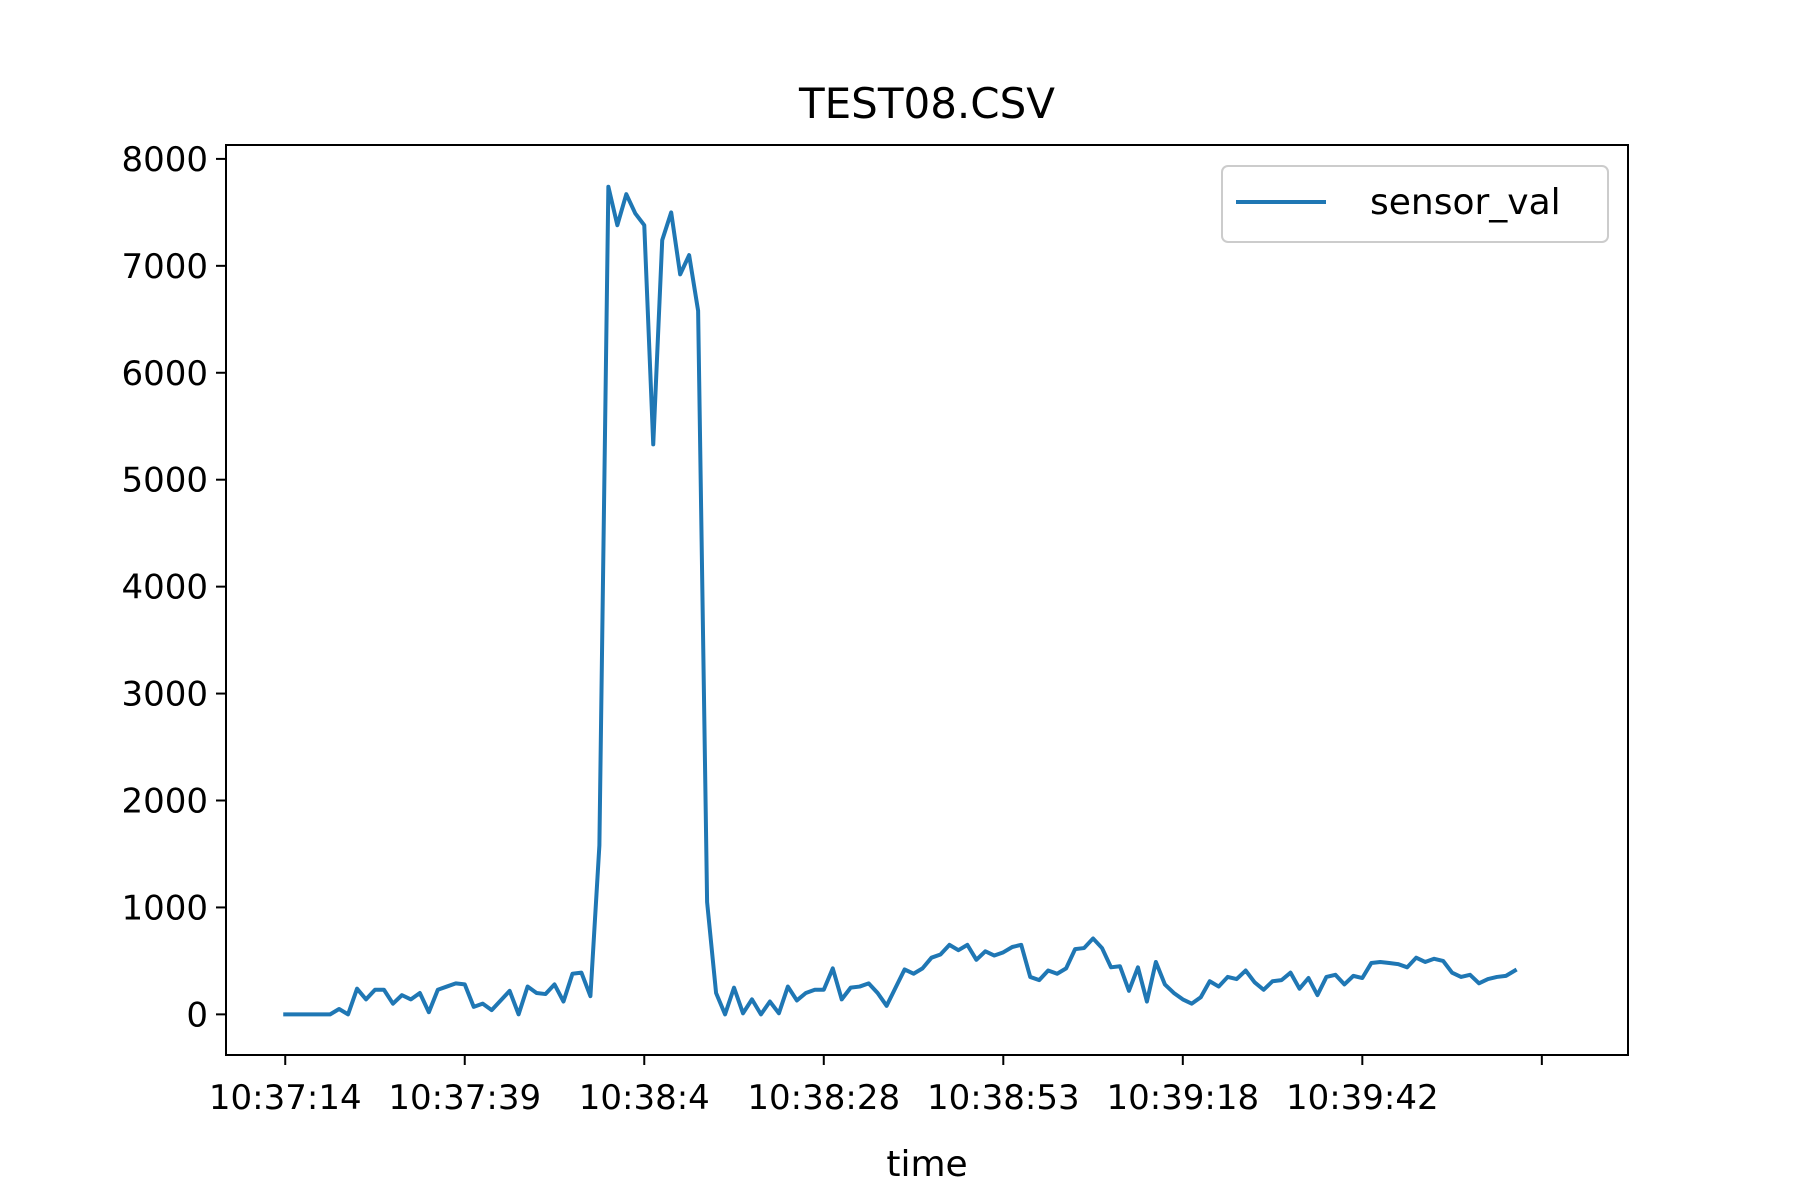 The width and height of the screenshot is (1800, 1200). I want to click on y-tick-label: 5000, so click(164, 481).